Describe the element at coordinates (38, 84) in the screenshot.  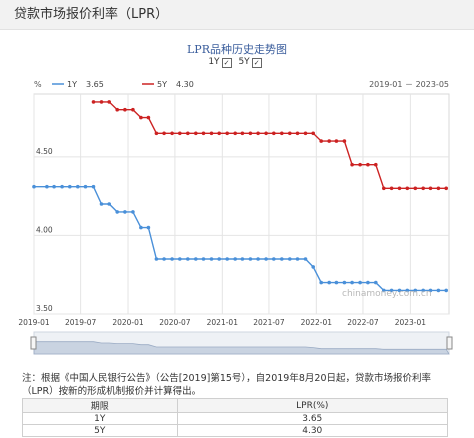
I see `y-unit-label: %` at that location.